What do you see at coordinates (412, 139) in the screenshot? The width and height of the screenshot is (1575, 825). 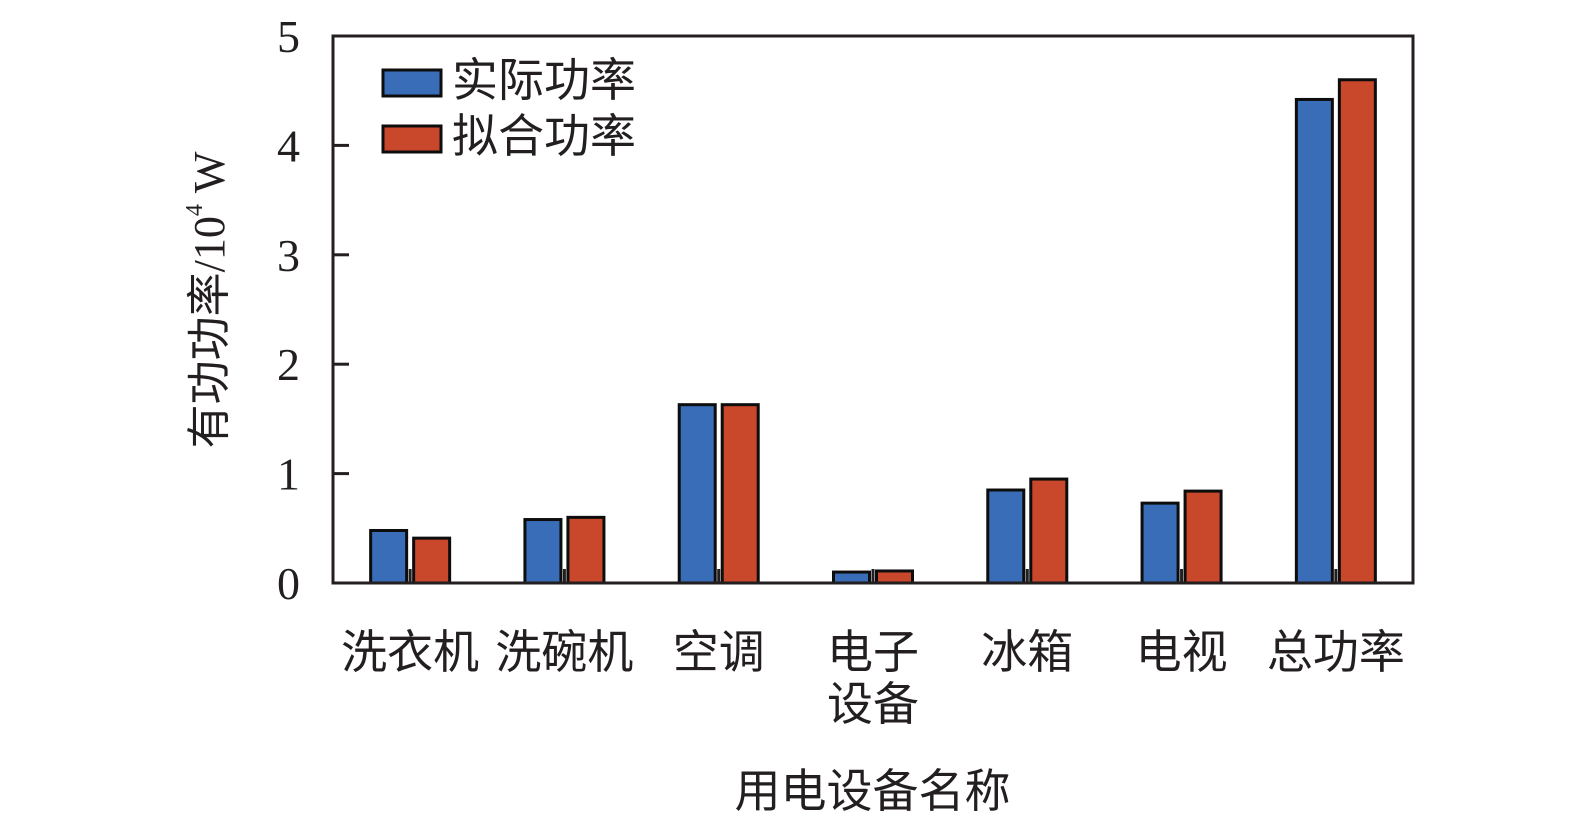 I see `legend-swatch-fitted` at bounding box center [412, 139].